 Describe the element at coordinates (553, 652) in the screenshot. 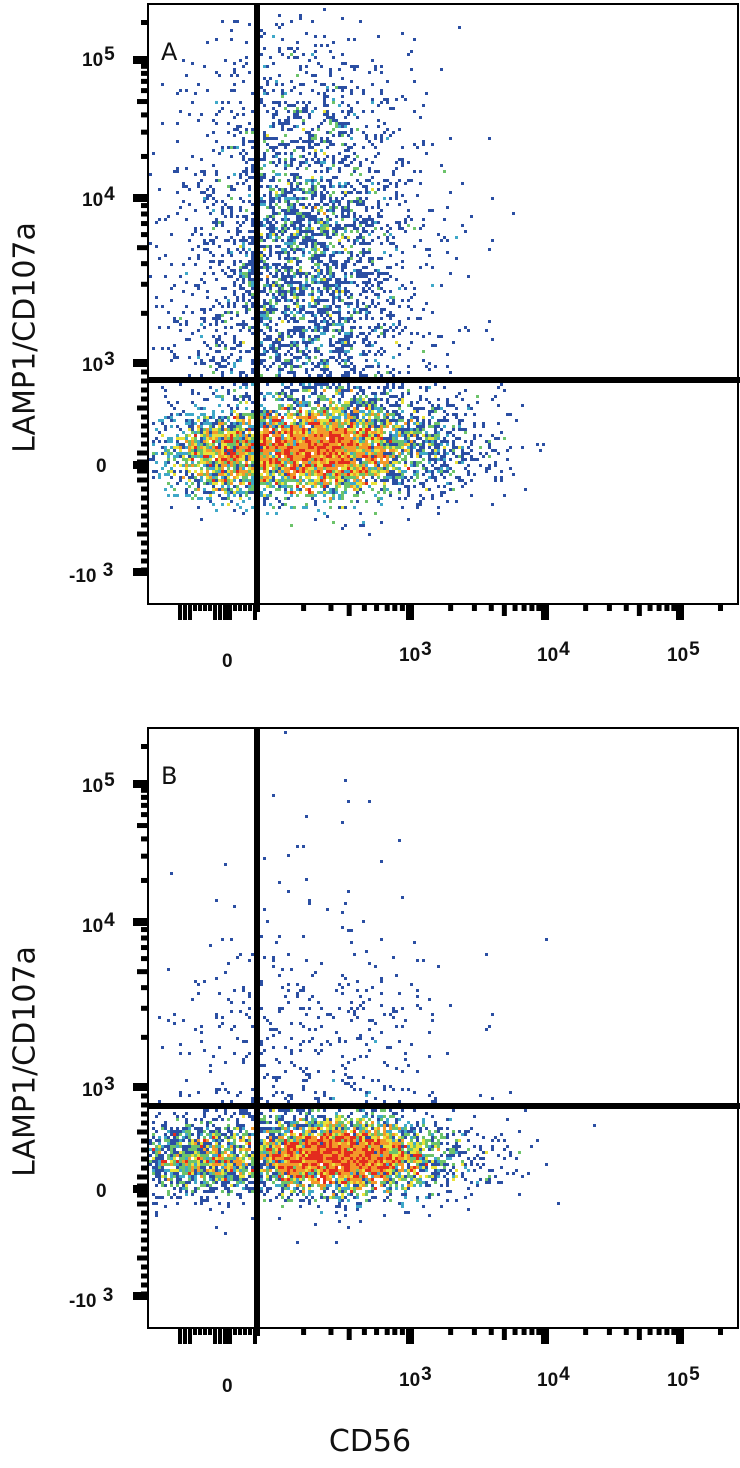

I see `x-tick-a-1e4: 10⁴` at that location.